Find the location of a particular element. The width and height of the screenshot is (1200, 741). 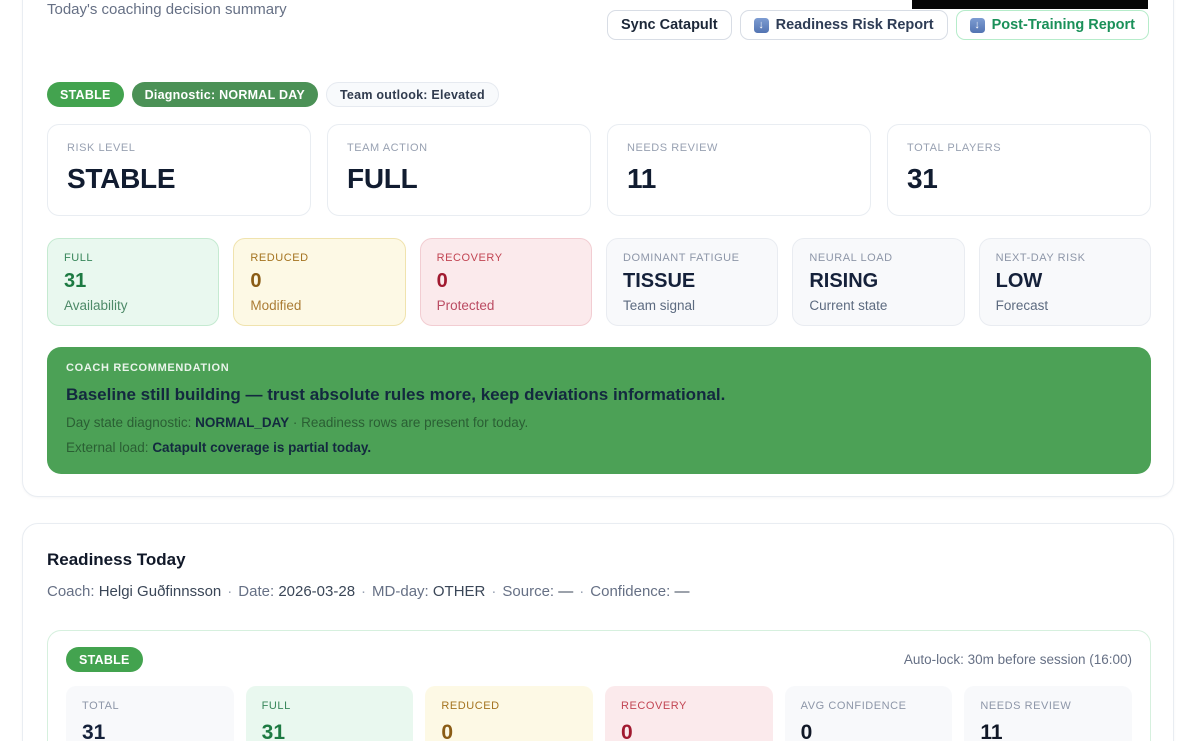

diagnostic-badge: Diagnostic: NORMAL DAY is located at coordinates (224, 94).